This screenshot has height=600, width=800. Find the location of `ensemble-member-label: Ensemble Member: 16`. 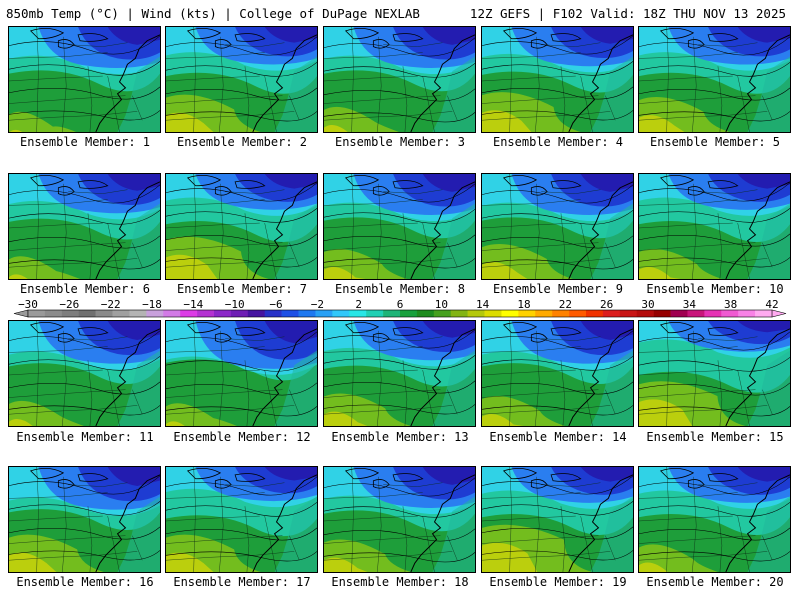

ensemble-member-label: Ensemble Member: 16 is located at coordinates (85, 582).